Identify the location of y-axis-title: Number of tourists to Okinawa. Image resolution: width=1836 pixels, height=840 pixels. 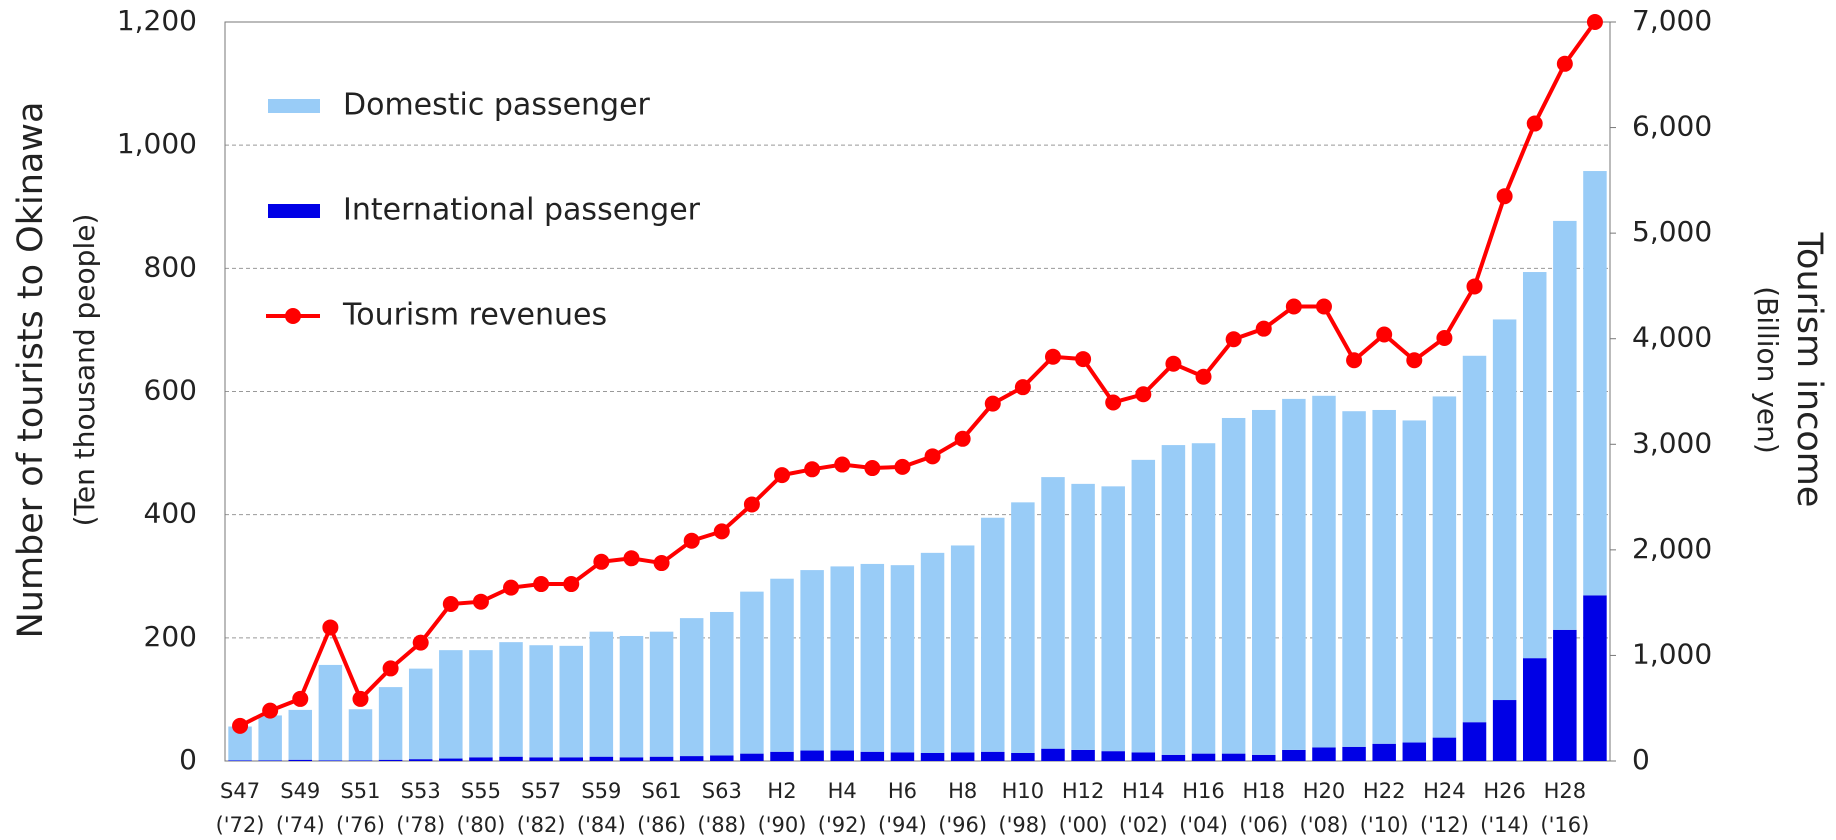
(31, 370).